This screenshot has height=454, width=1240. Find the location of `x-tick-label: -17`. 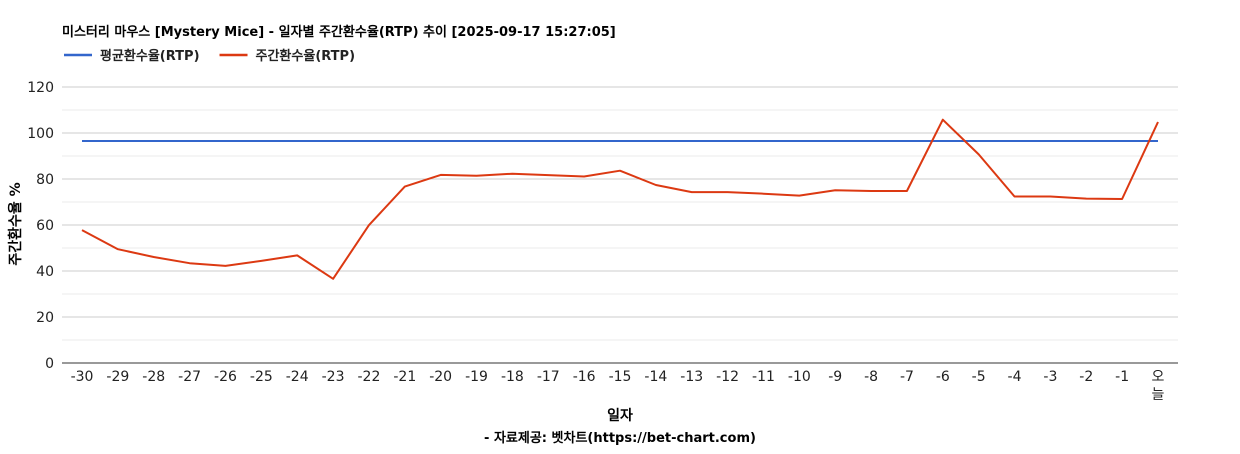

x-tick-label: -17 is located at coordinates (548, 377).